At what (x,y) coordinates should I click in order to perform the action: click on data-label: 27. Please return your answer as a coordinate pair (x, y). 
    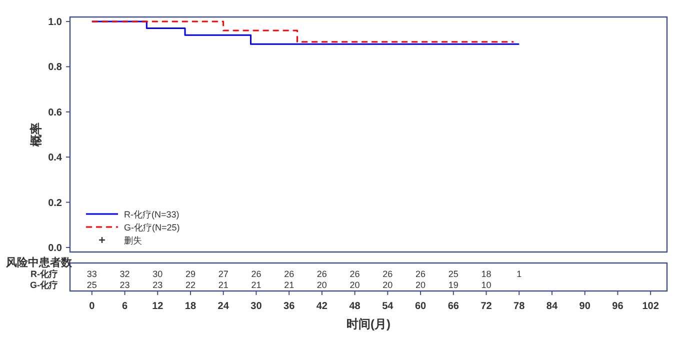
    Looking at the image, I should click on (223, 274).